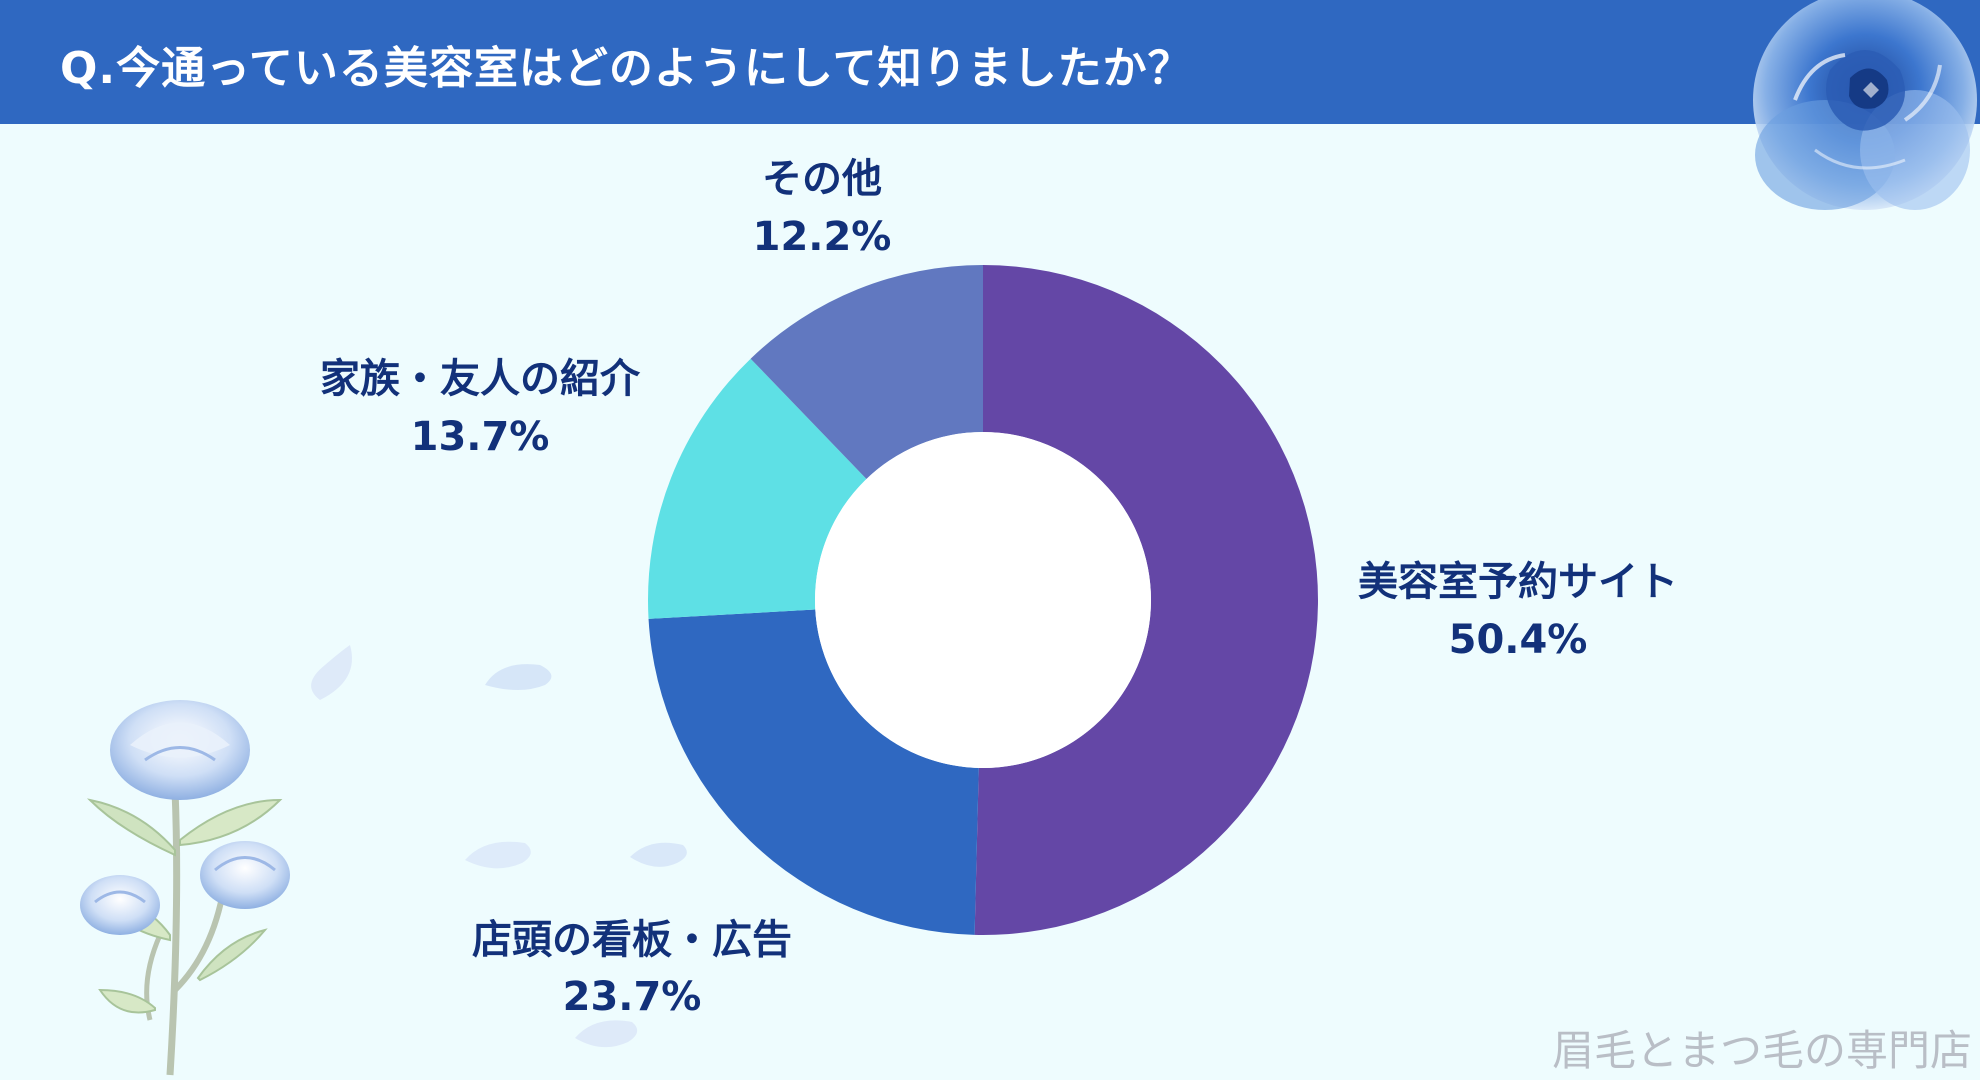 The height and width of the screenshot is (1080, 1980). What do you see at coordinates (632, 997) in the screenshot?
I see `slice-value-2: 23.7%` at bounding box center [632, 997].